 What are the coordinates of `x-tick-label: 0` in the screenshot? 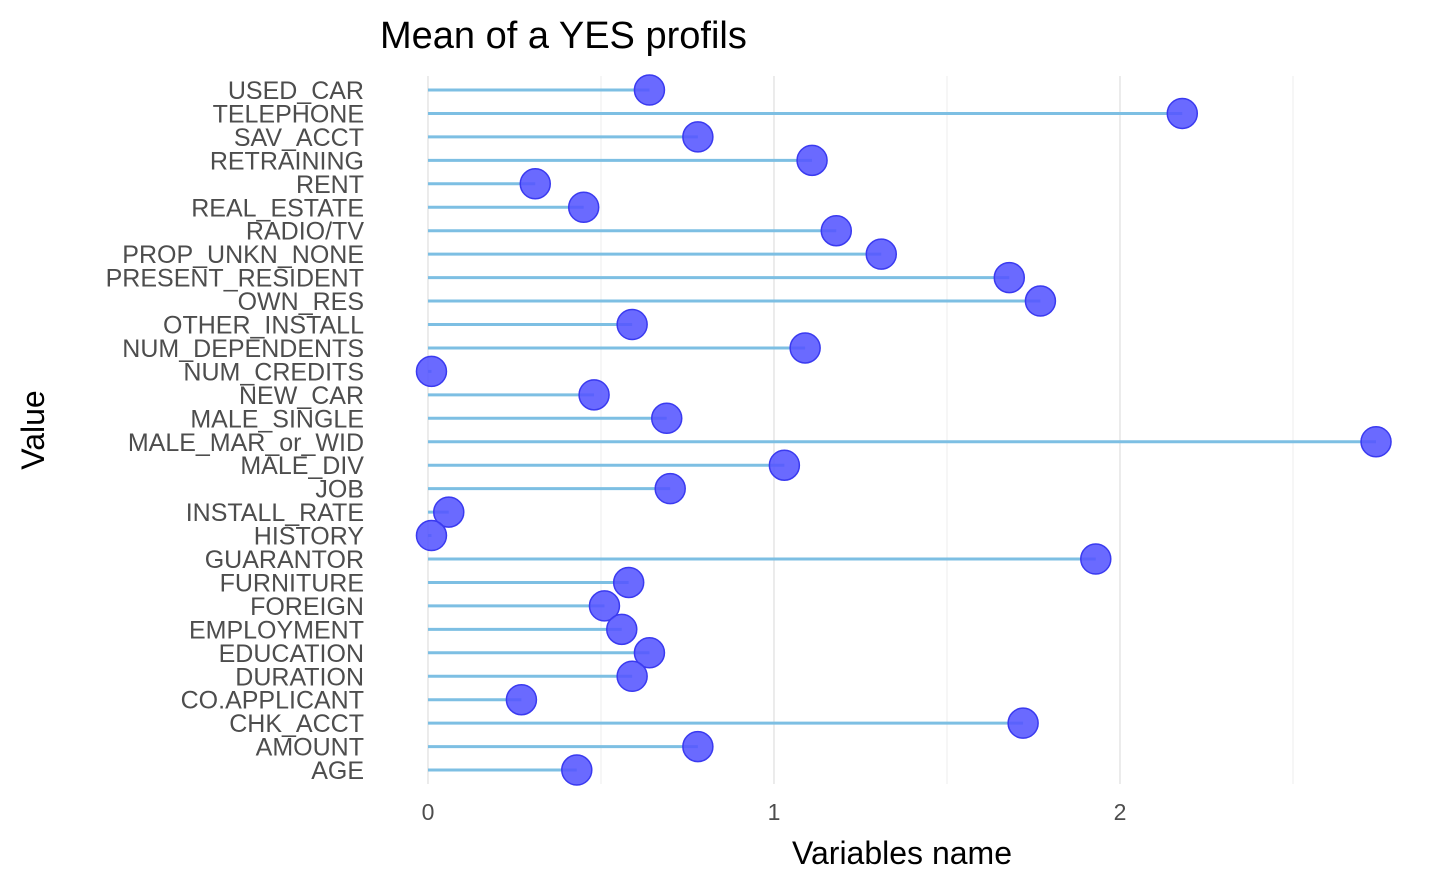 It's located at (428, 812).